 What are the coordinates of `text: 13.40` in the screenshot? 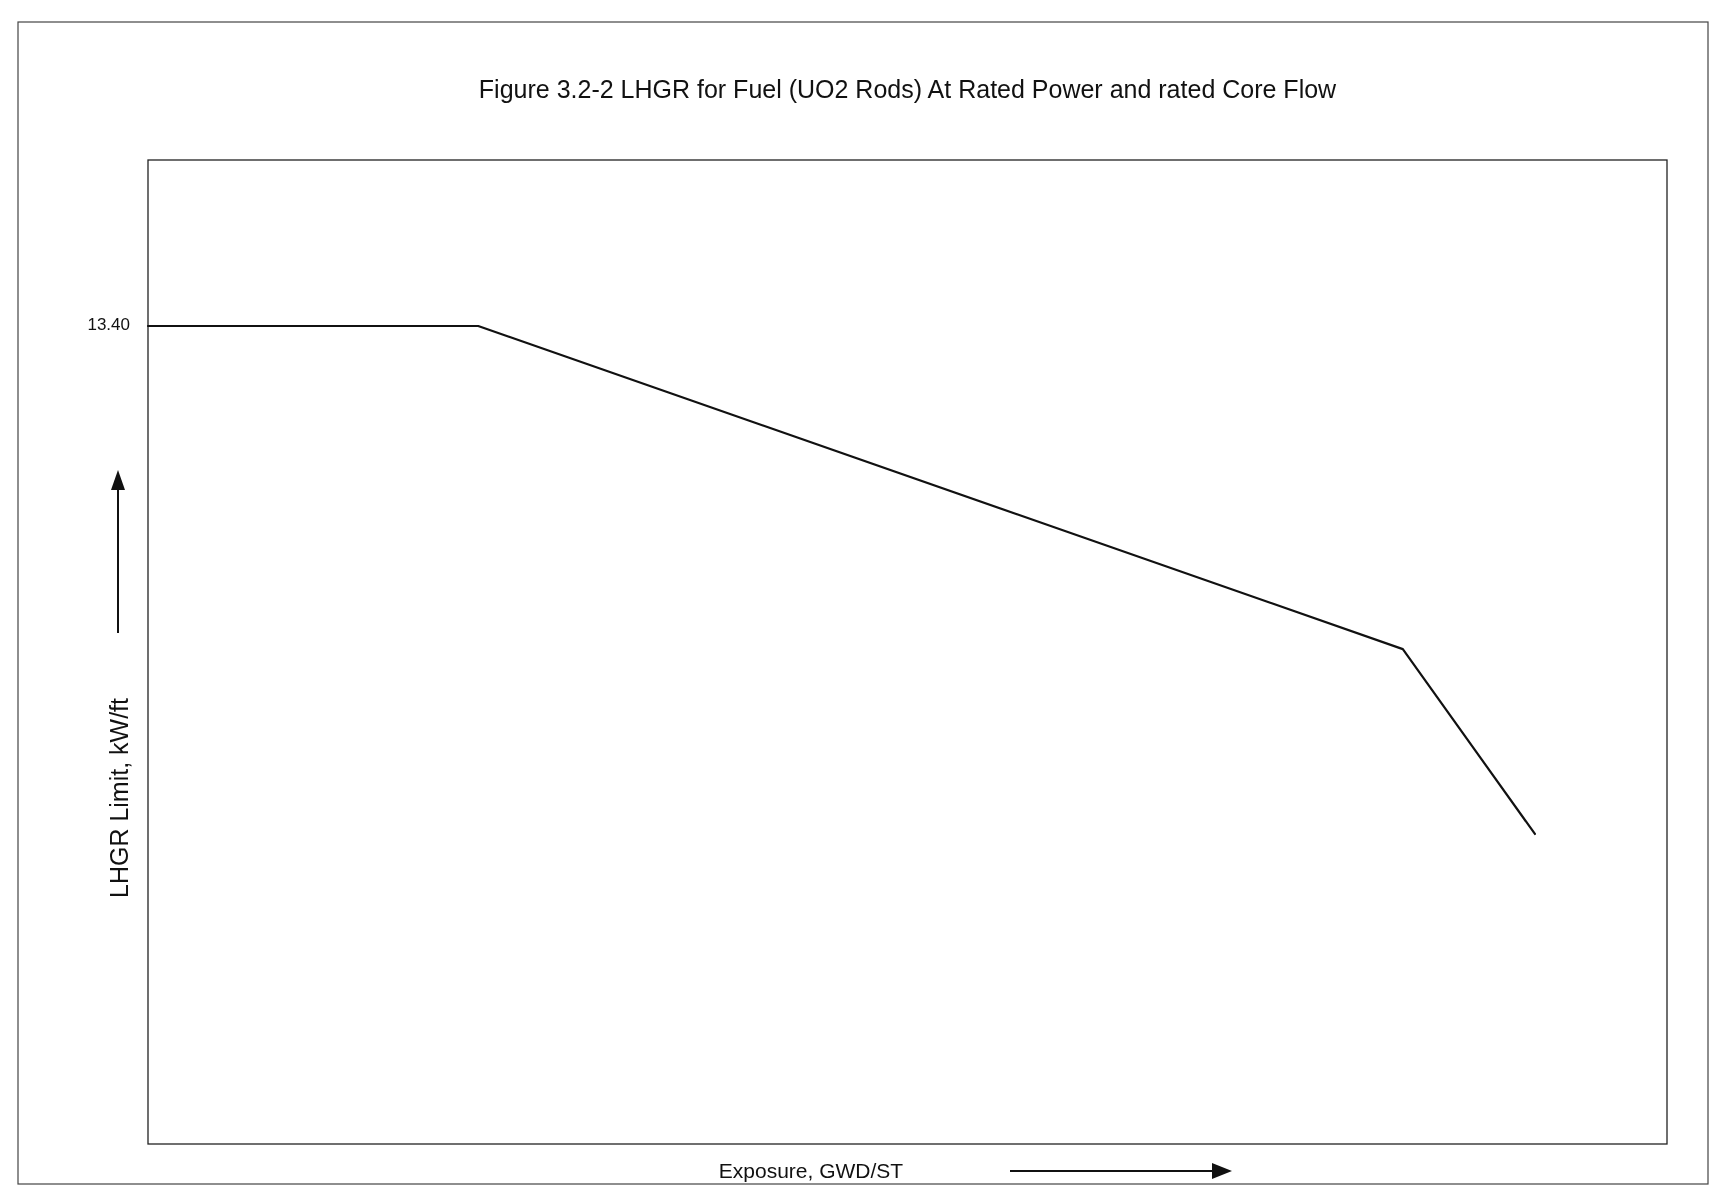 It's located at (108, 325).